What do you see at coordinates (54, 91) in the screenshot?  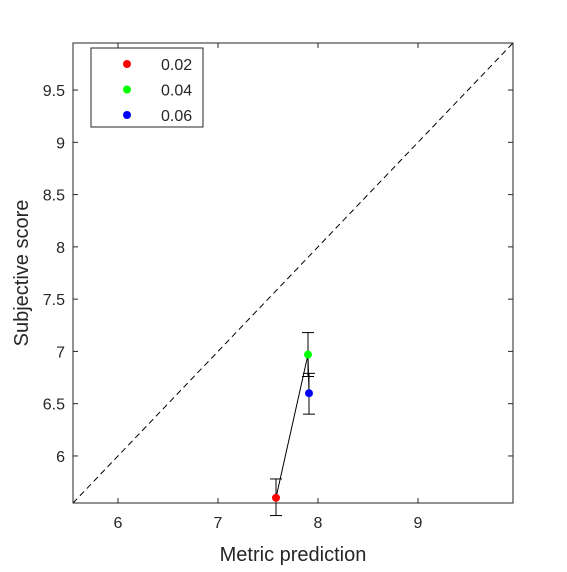 I see `y-tick-label: 9.5` at bounding box center [54, 91].